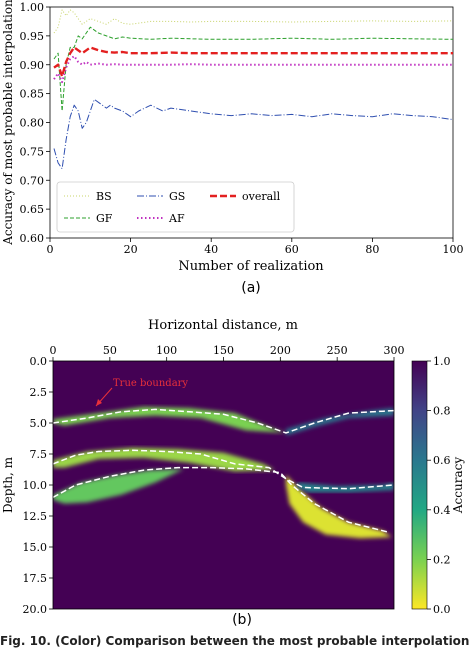 The height and width of the screenshot is (655, 474). I want to click on x-axis-b: 0 50 100 150 200 250 300, so click(227, 352).